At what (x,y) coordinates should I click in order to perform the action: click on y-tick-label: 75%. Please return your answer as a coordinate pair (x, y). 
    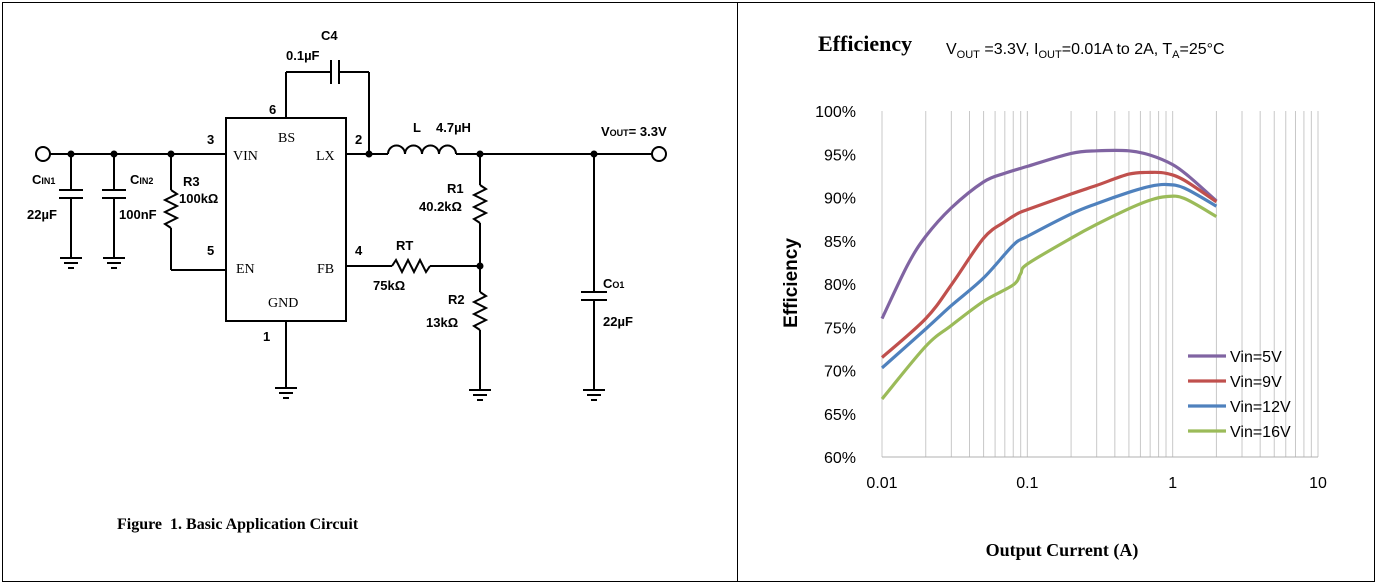
    Looking at the image, I should click on (840, 328).